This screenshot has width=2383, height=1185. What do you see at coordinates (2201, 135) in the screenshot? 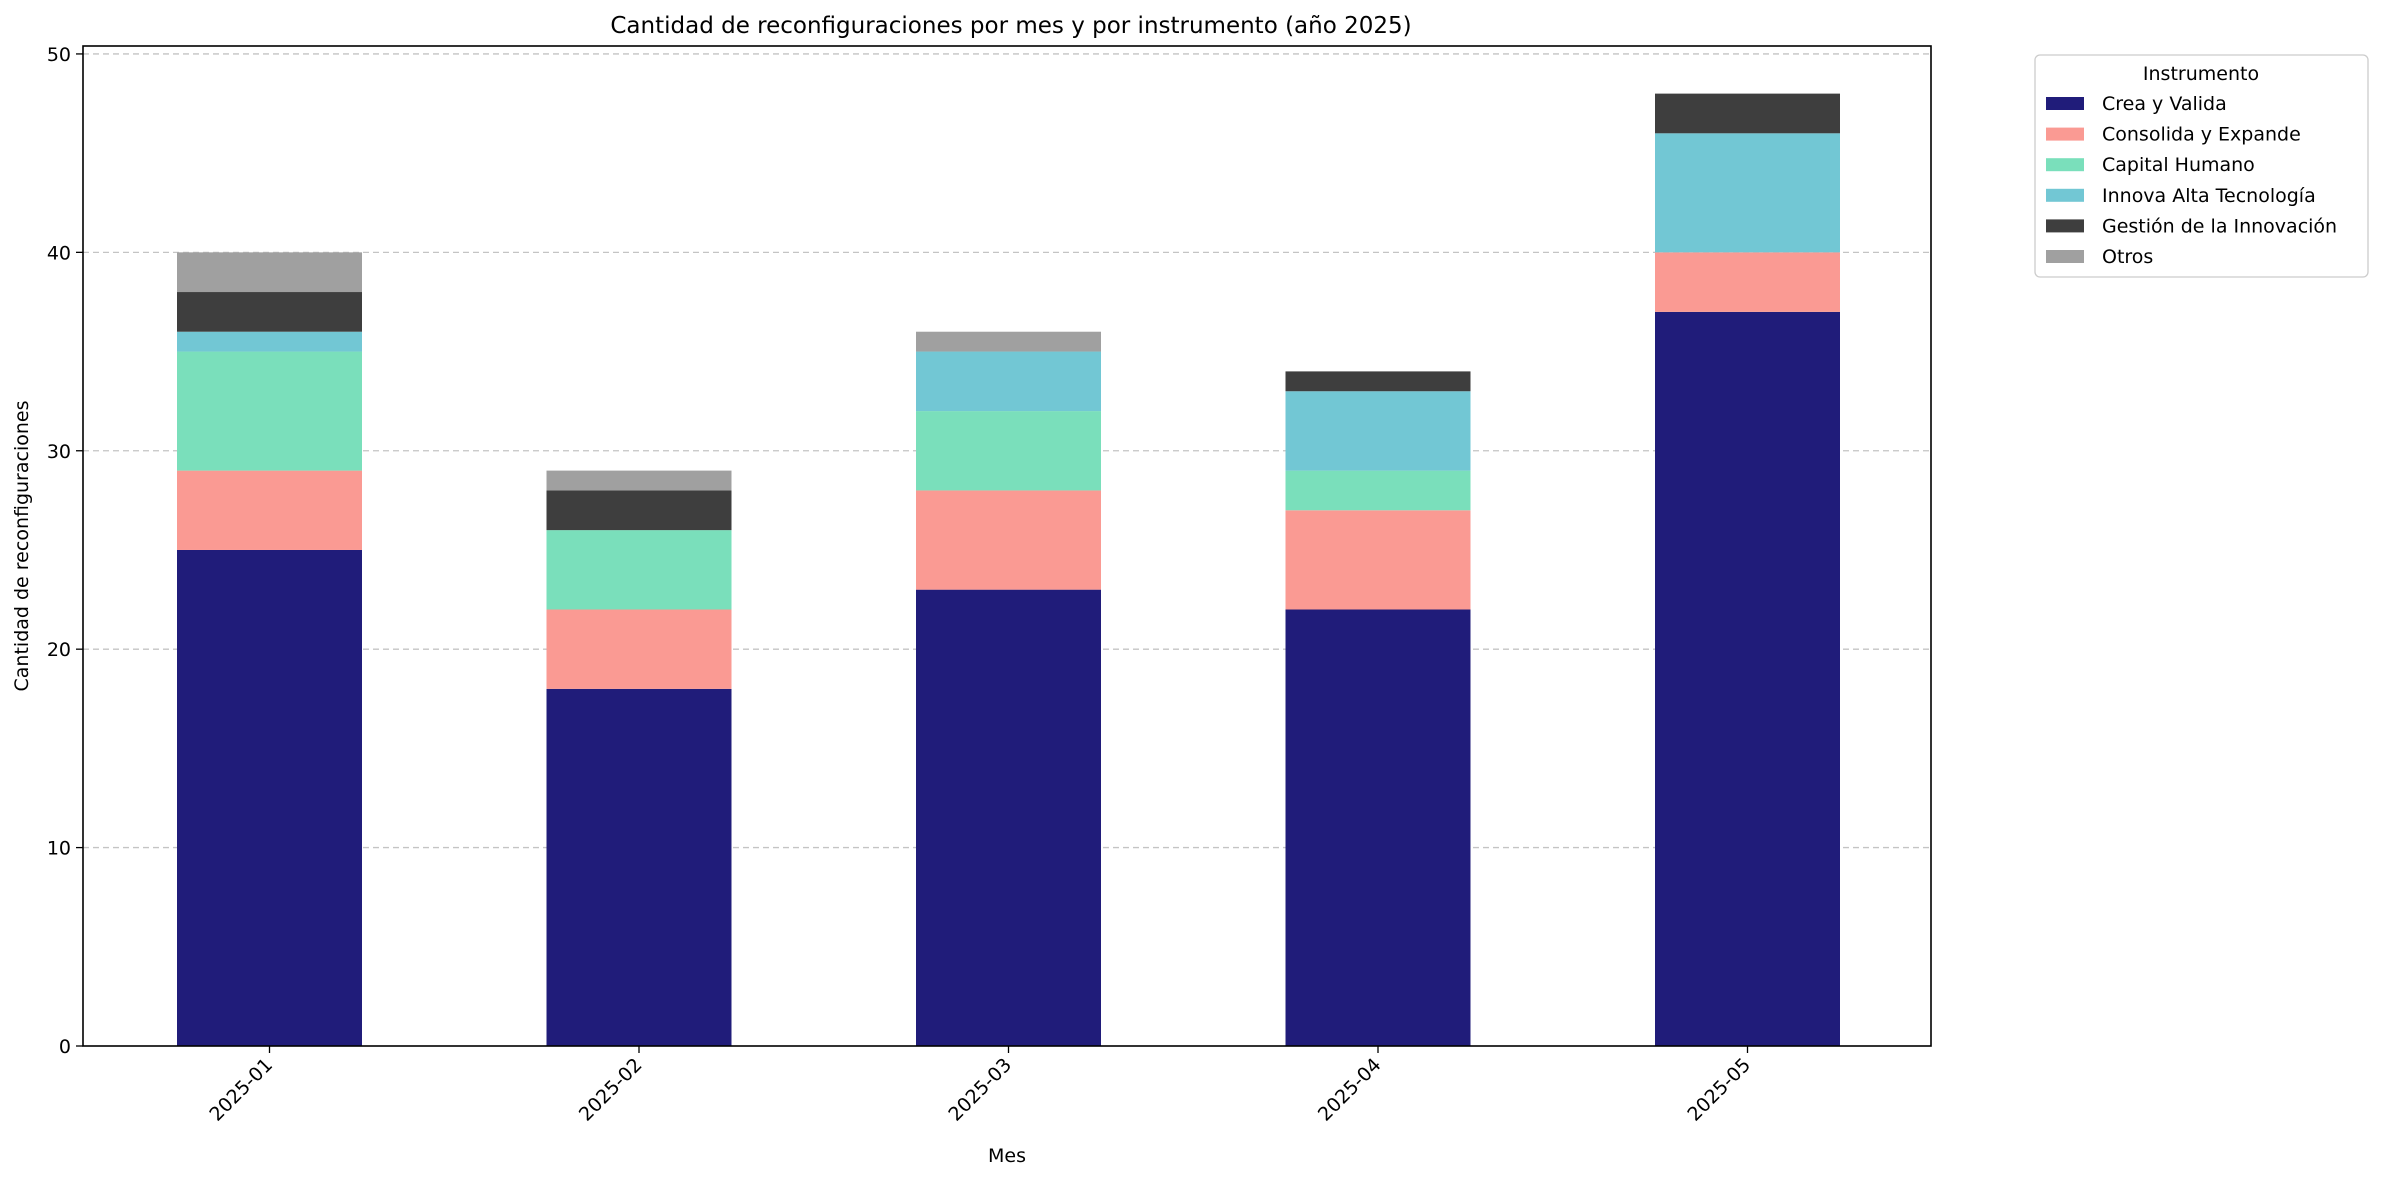
I see `legend-label: Consolida y Expande` at bounding box center [2201, 135].